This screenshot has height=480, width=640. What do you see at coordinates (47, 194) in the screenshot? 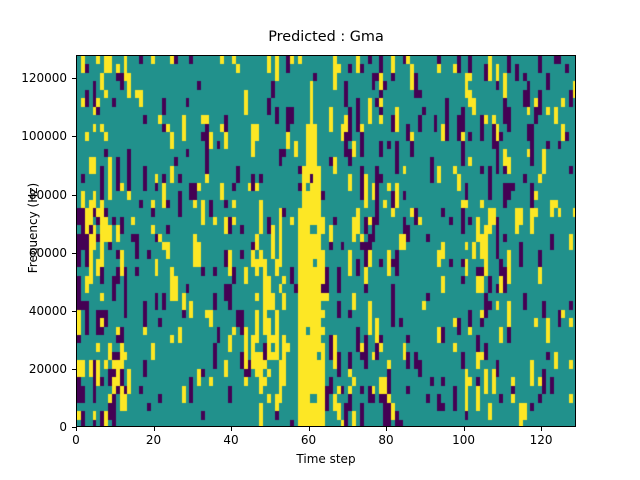
I see `y-tick-label: 80000` at bounding box center [47, 194].